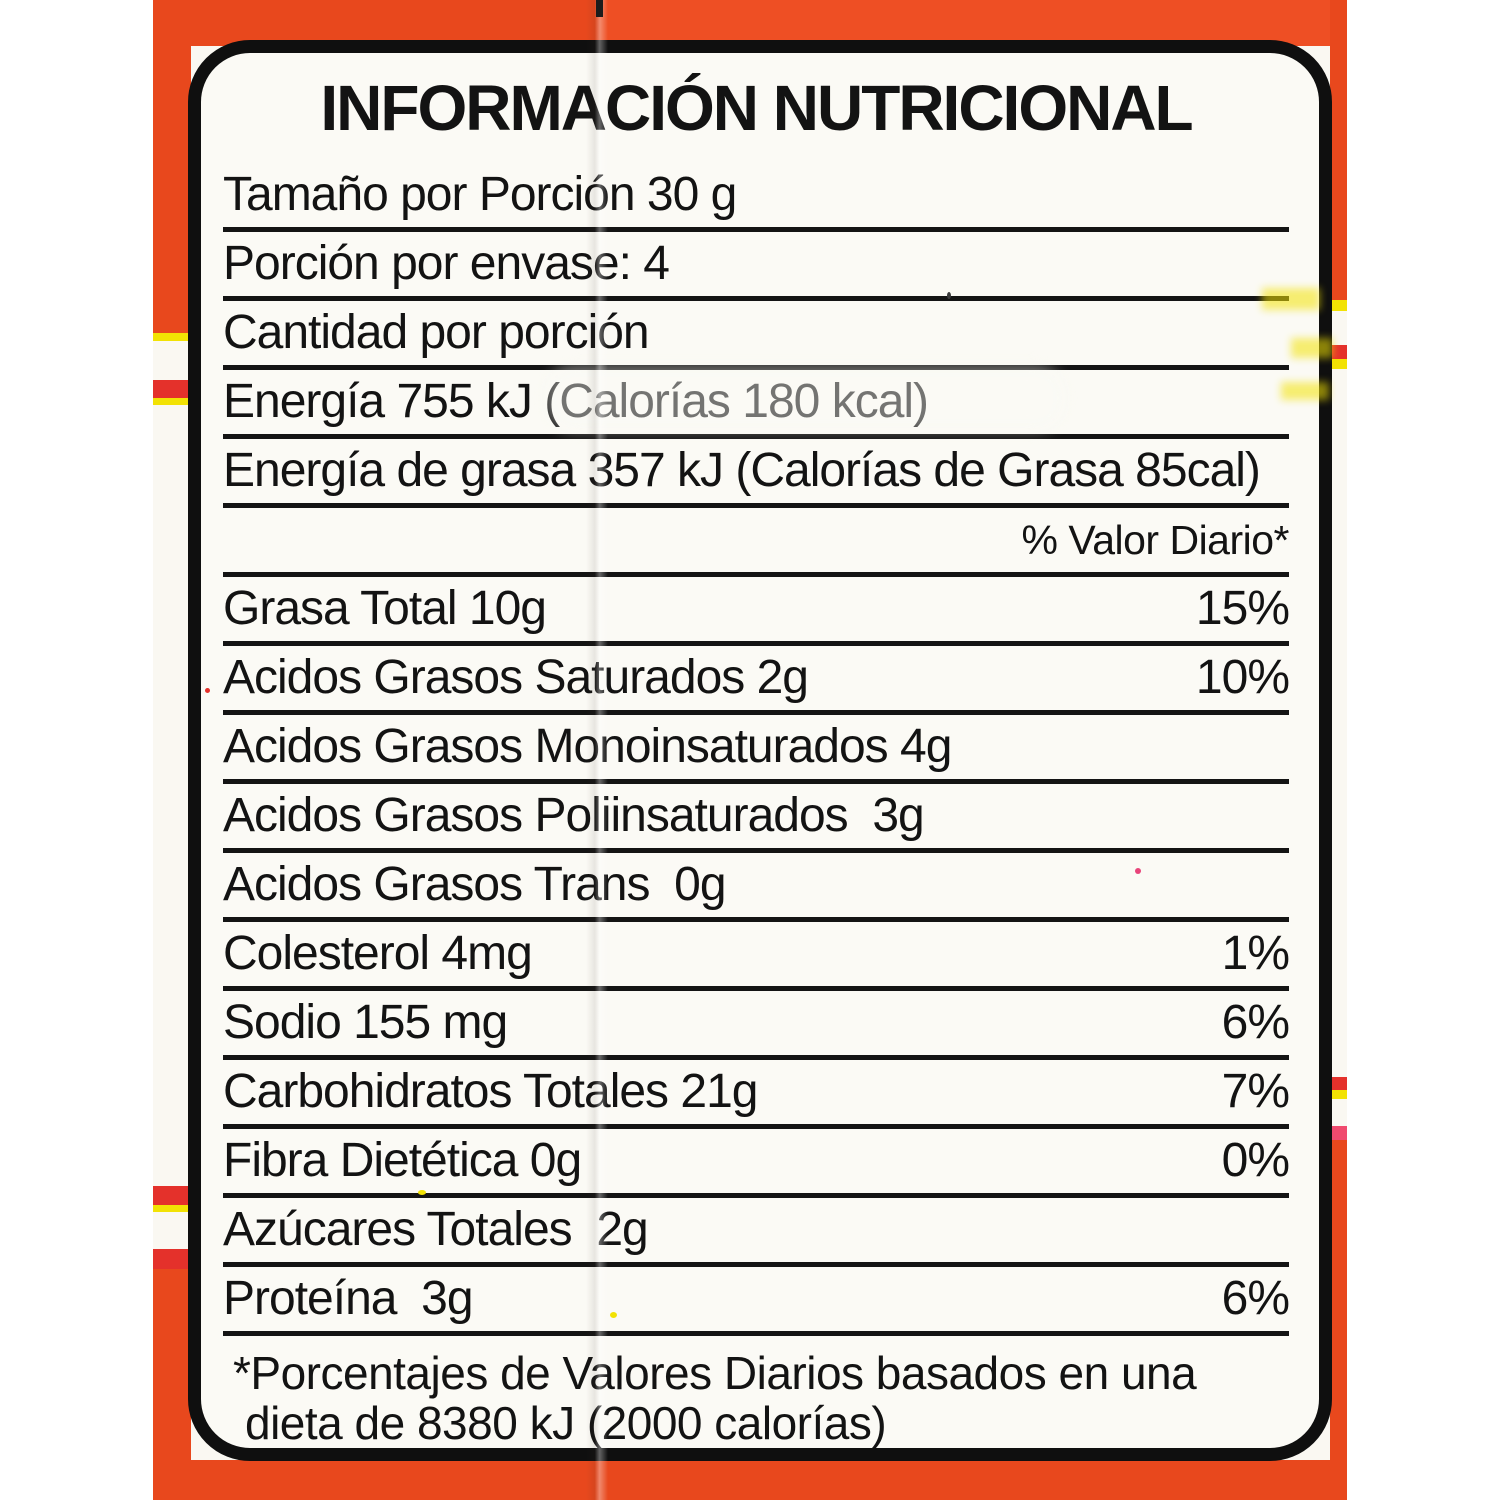 This screenshot has height=1500, width=1500. Describe the element at coordinates (516, 677) in the screenshot. I see `row-label: Acidos Grasos Saturados 2g` at that location.